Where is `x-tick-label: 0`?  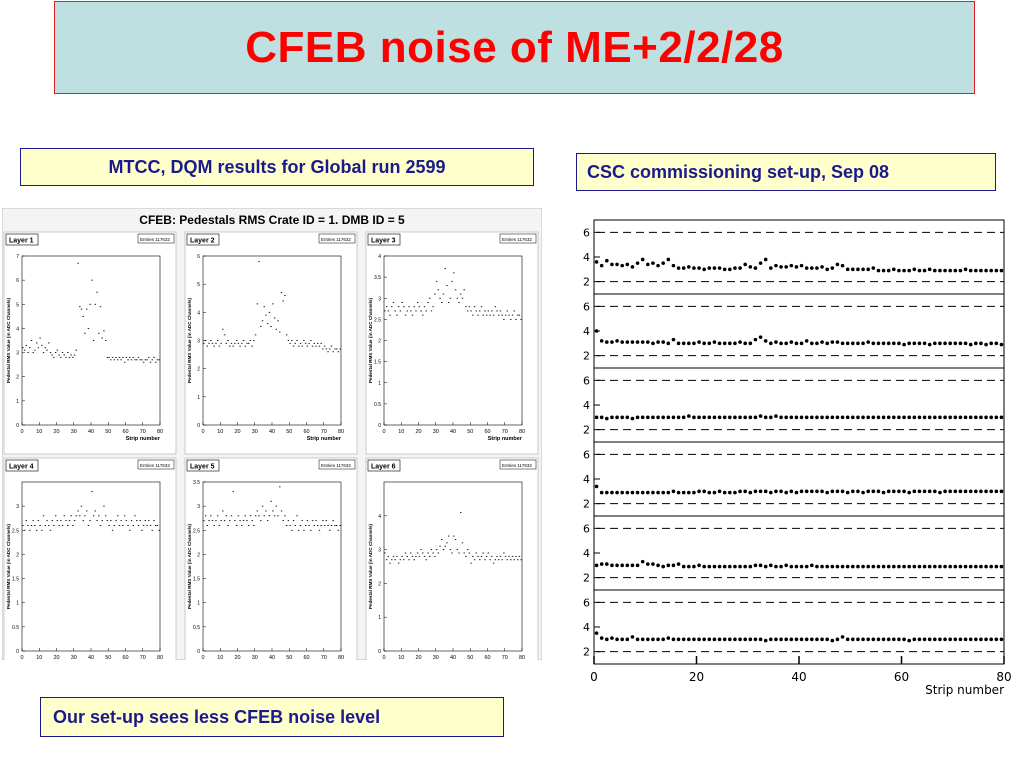
x-tick-label: 0 is located at coordinates (383, 657).